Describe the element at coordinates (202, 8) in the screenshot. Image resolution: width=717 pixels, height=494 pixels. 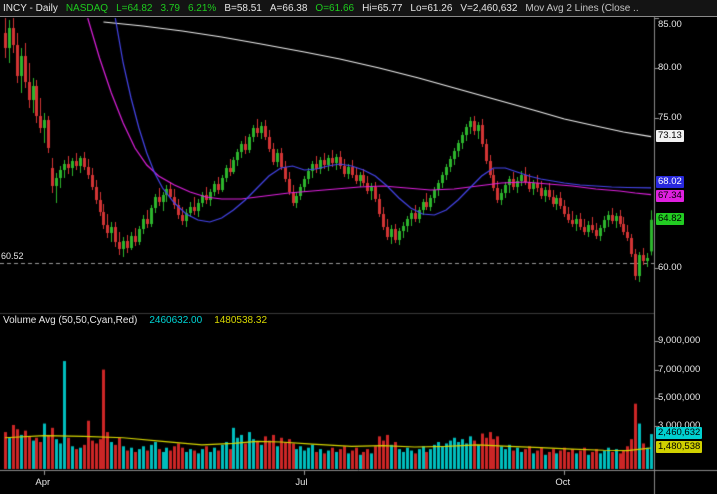
I see `change-percent-label: 6.21%` at that location.